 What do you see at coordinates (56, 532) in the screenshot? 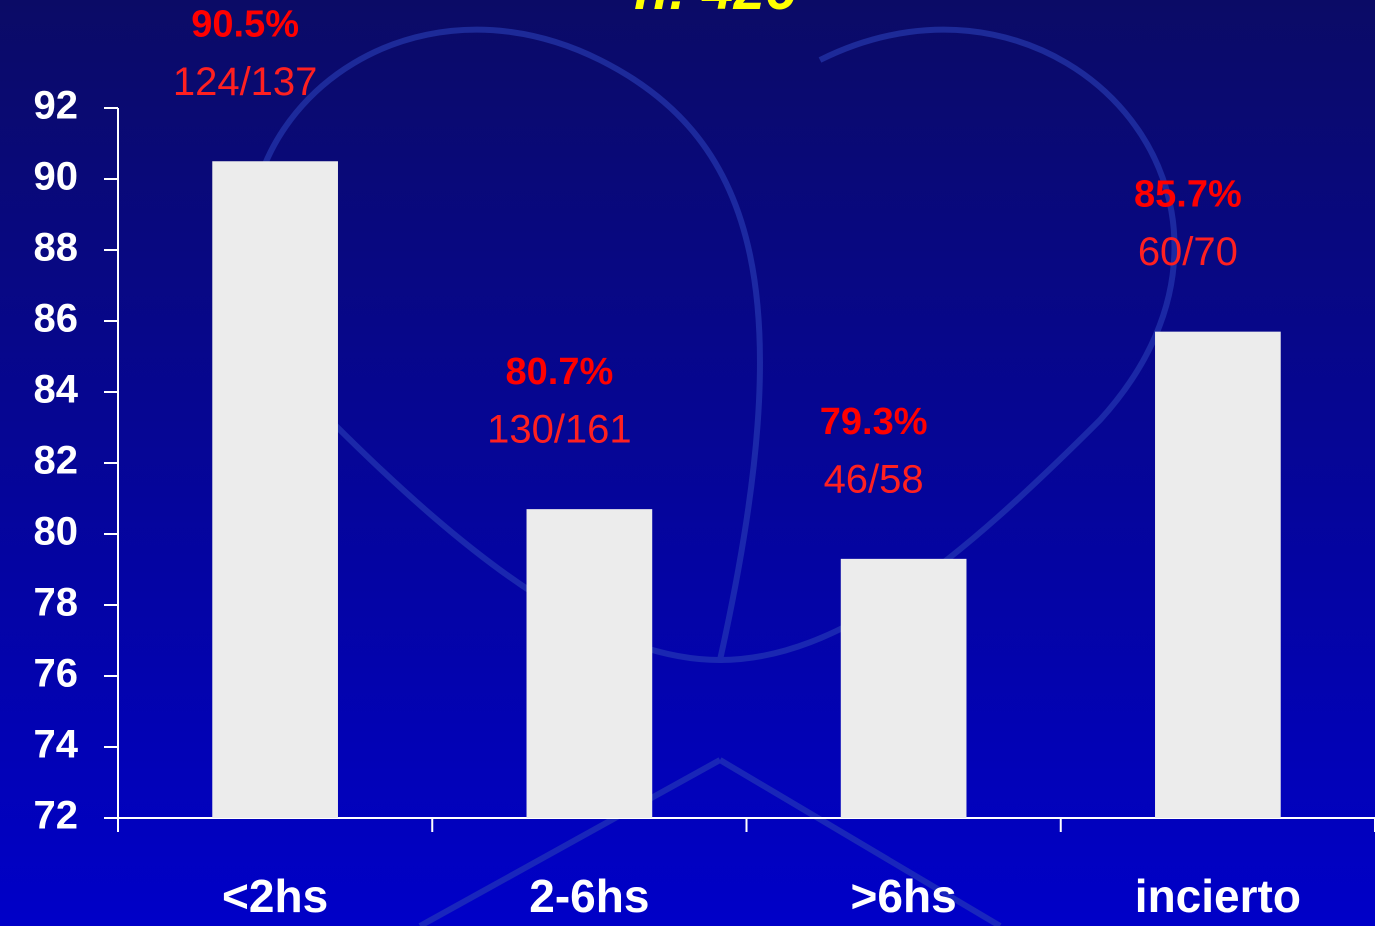
I see `y-tick-label: 80` at bounding box center [56, 532].